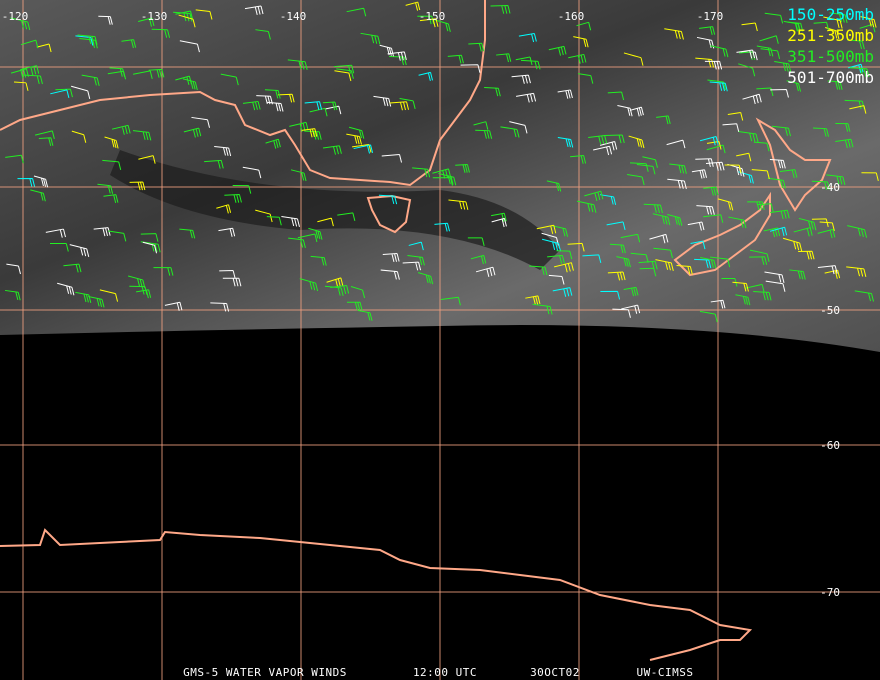  Describe the element at coordinates (335, 210) in the screenshot. I see `dry-slot` at that location.